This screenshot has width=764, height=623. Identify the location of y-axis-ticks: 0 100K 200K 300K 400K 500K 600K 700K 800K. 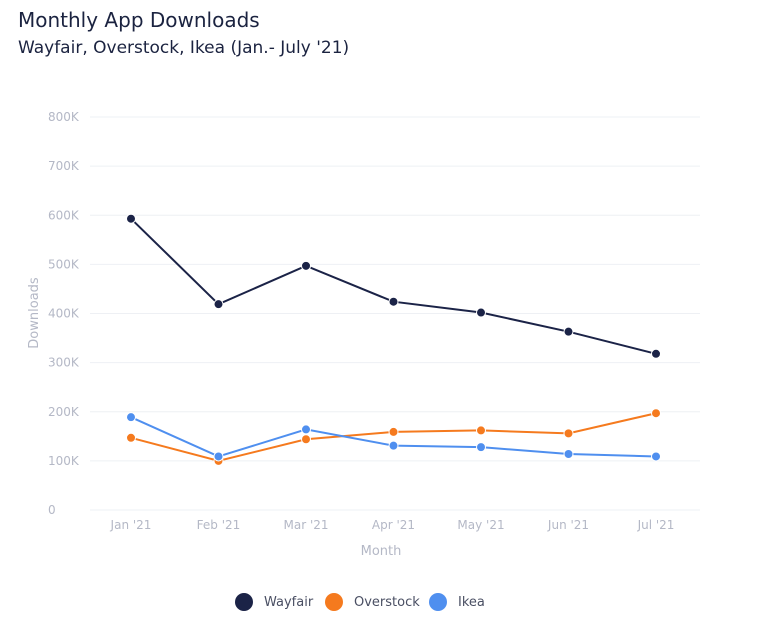
(64, 313).